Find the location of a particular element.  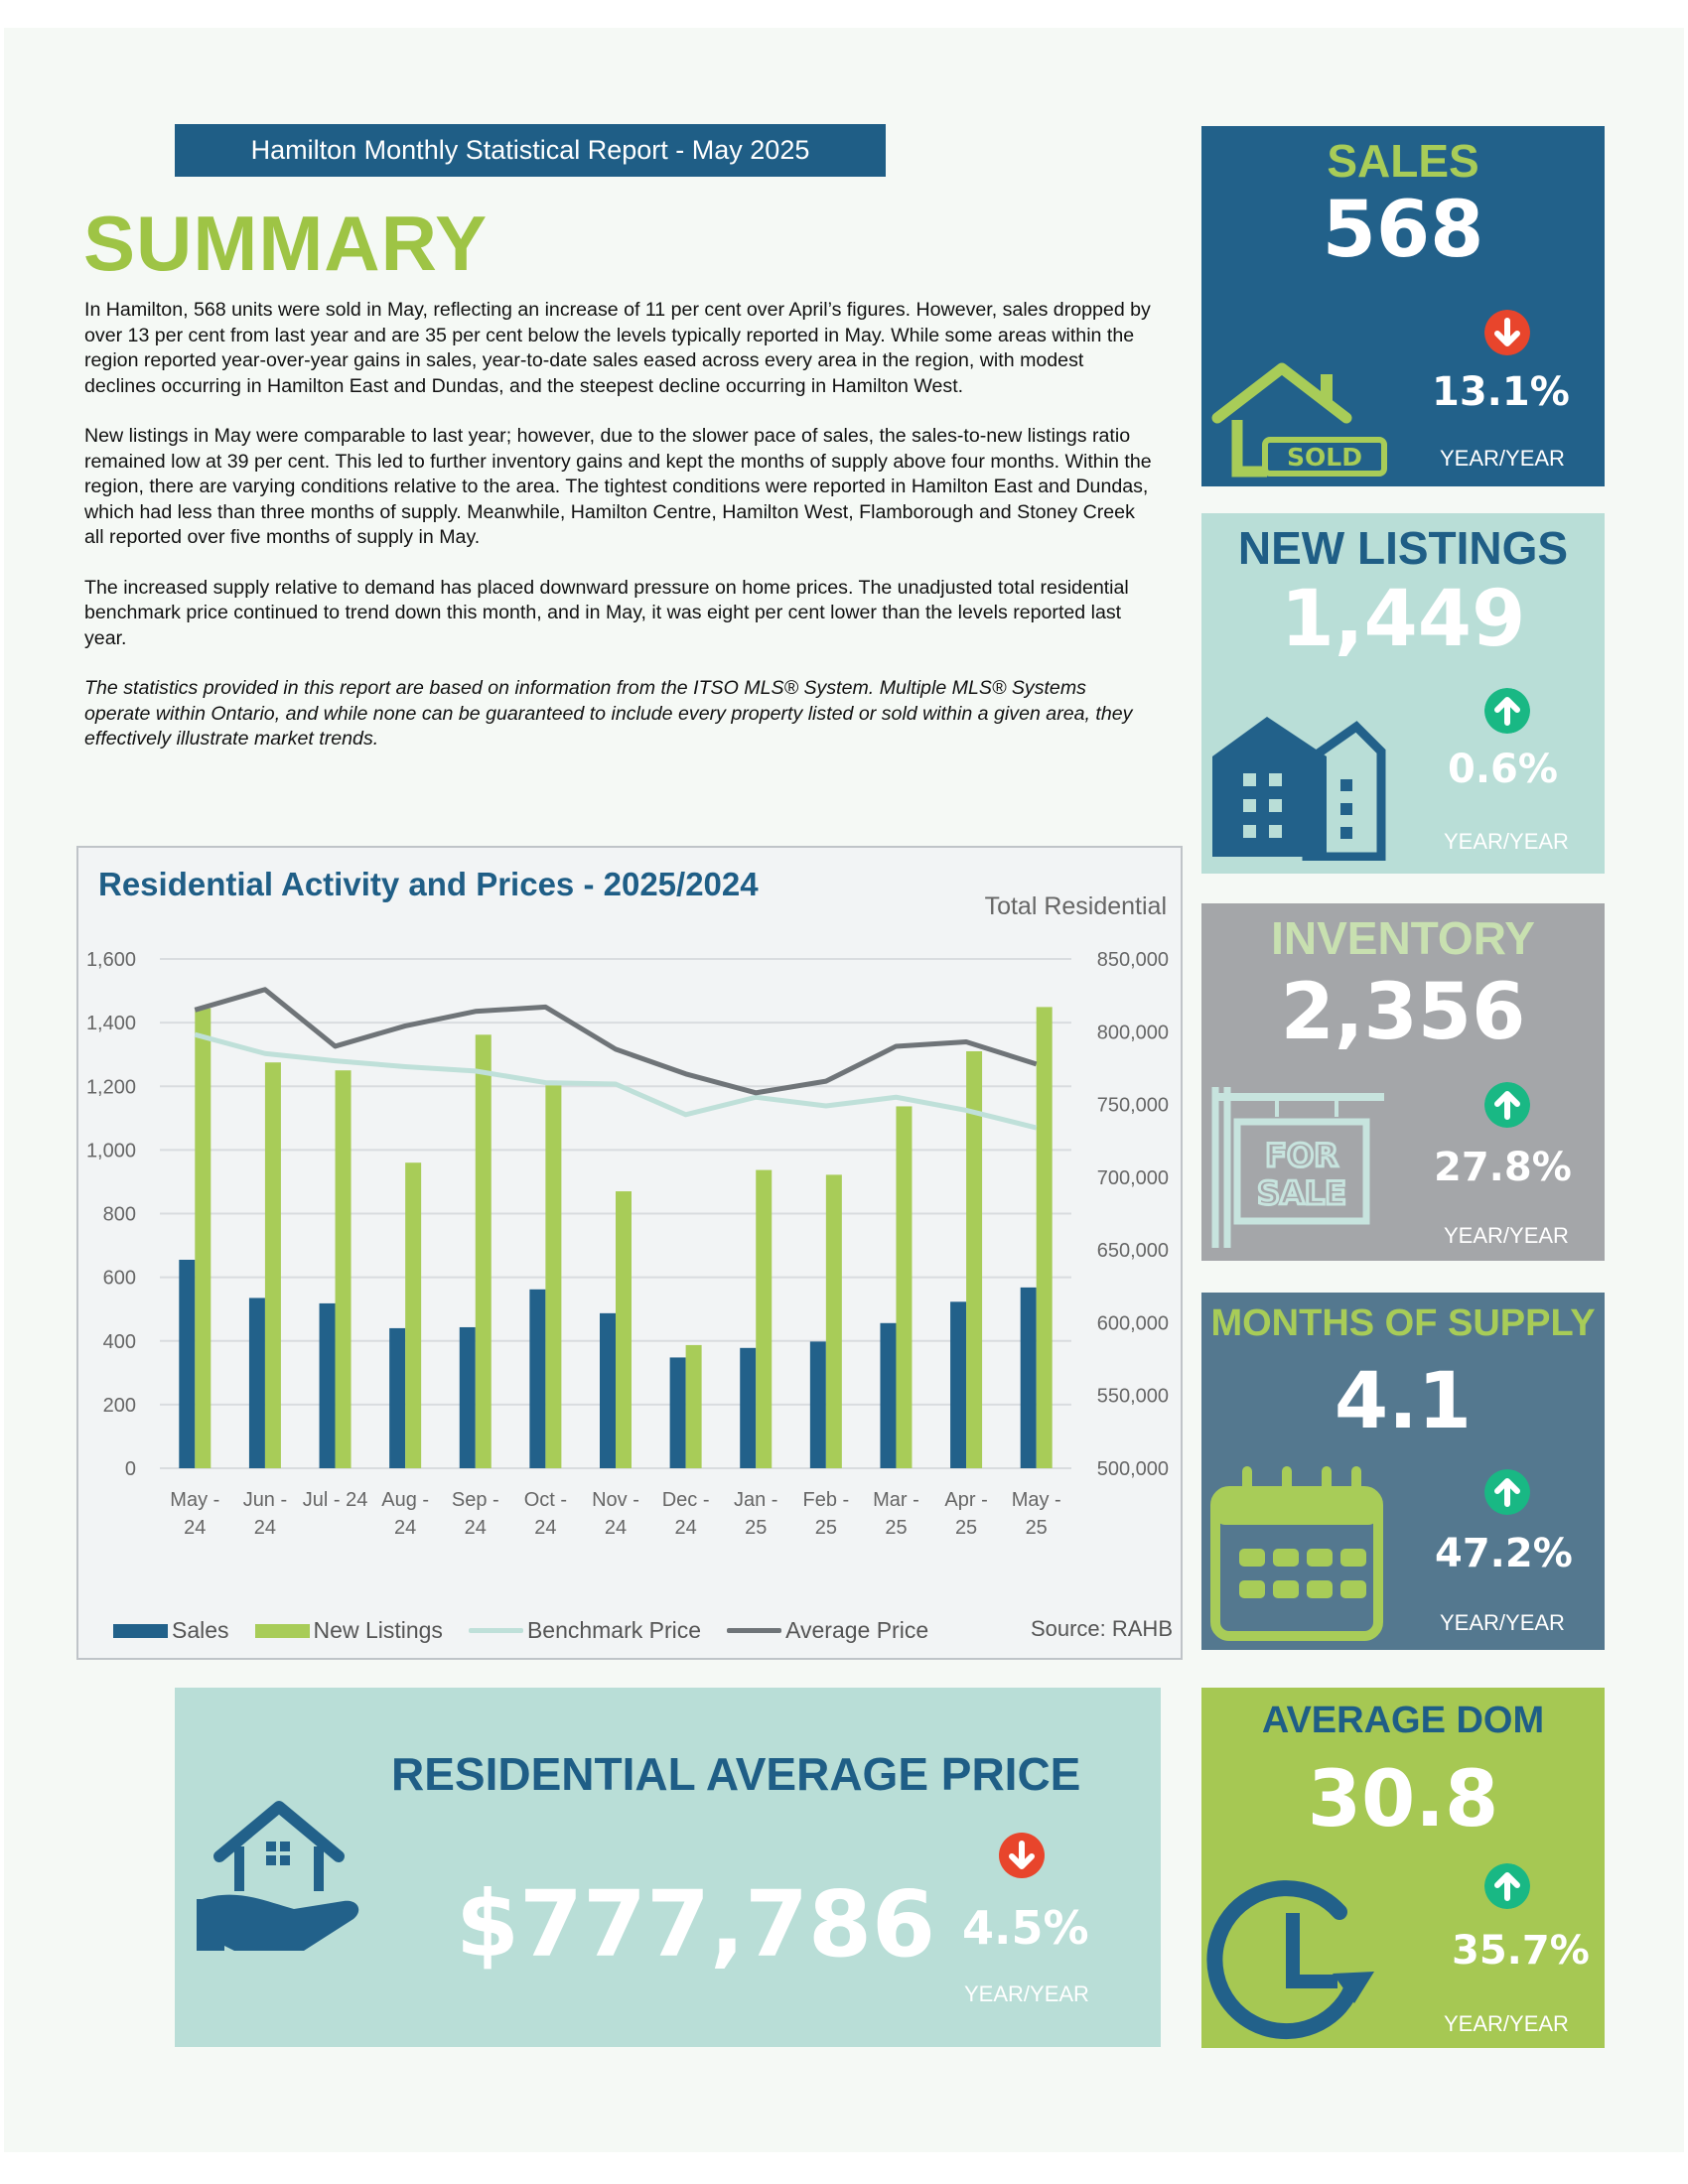

x-tick-label: Jan - is located at coordinates (755, 1500).